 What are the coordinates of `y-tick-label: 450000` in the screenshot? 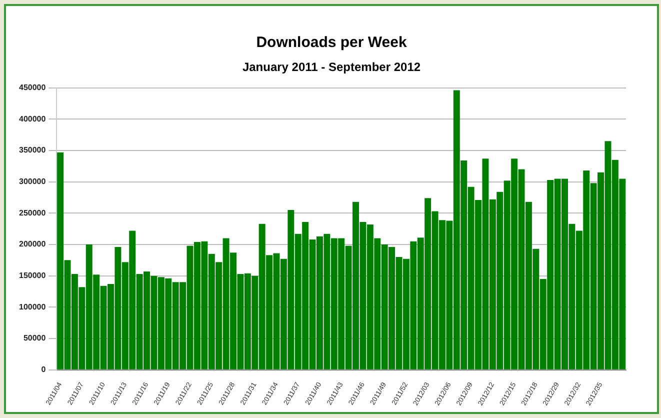 It's located at (32, 87).